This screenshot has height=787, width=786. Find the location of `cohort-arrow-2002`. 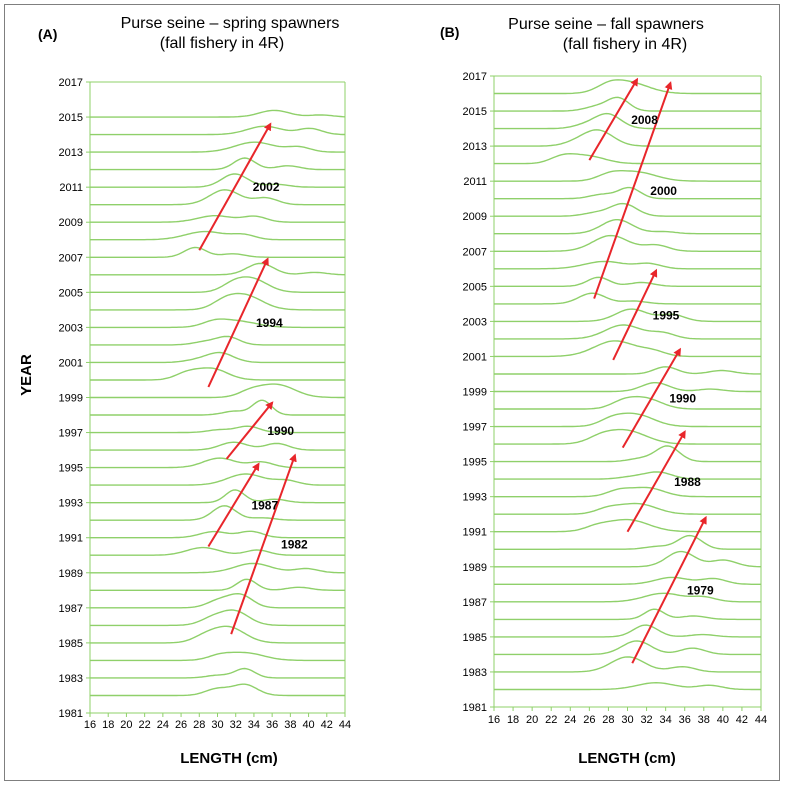

cohort-arrow-2002 is located at coordinates (235, 186).